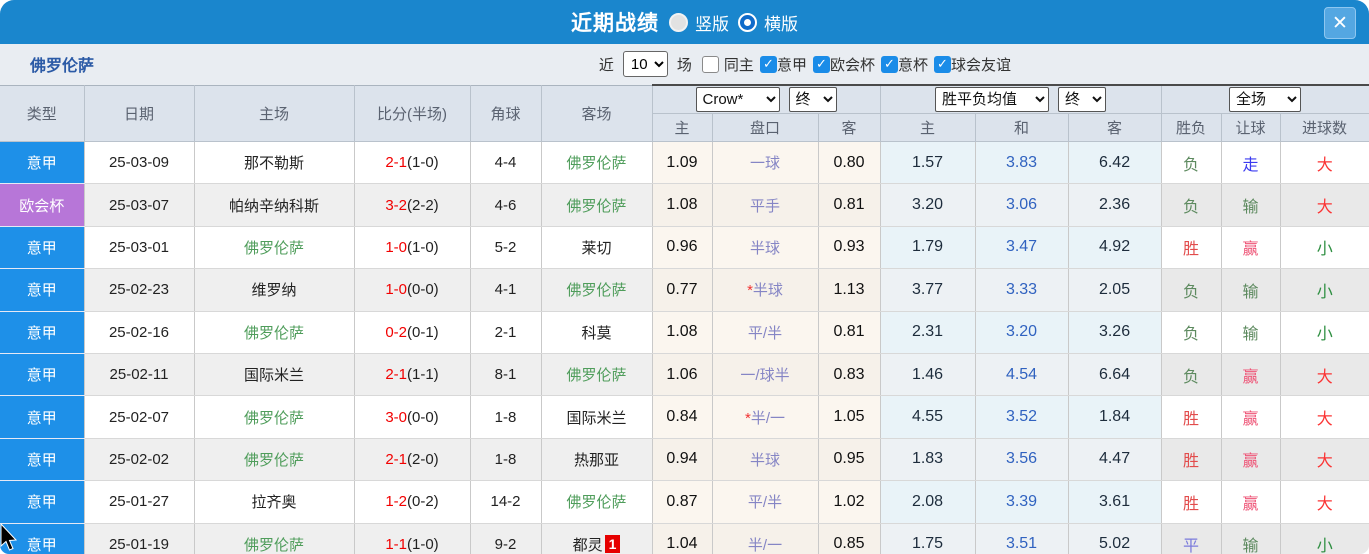  What do you see at coordinates (928, 290) in the screenshot?
I see `cell-wh: 3.77` at bounding box center [928, 290].